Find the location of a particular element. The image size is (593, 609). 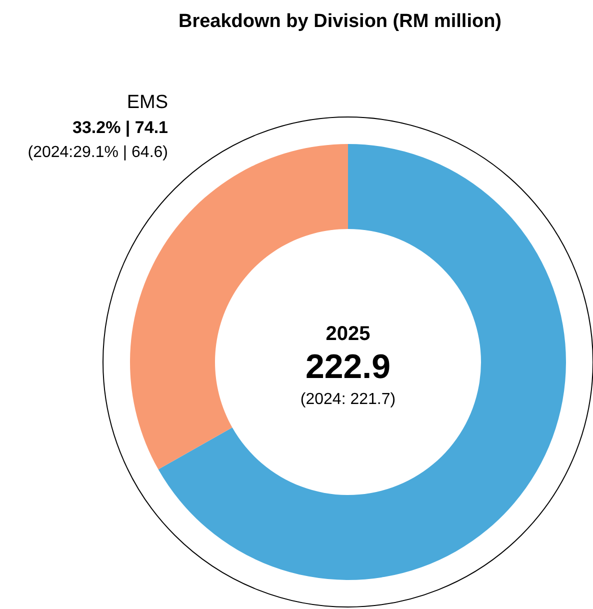

chart-title: Breakdown by Division (RM million) is located at coordinates (340, 21).